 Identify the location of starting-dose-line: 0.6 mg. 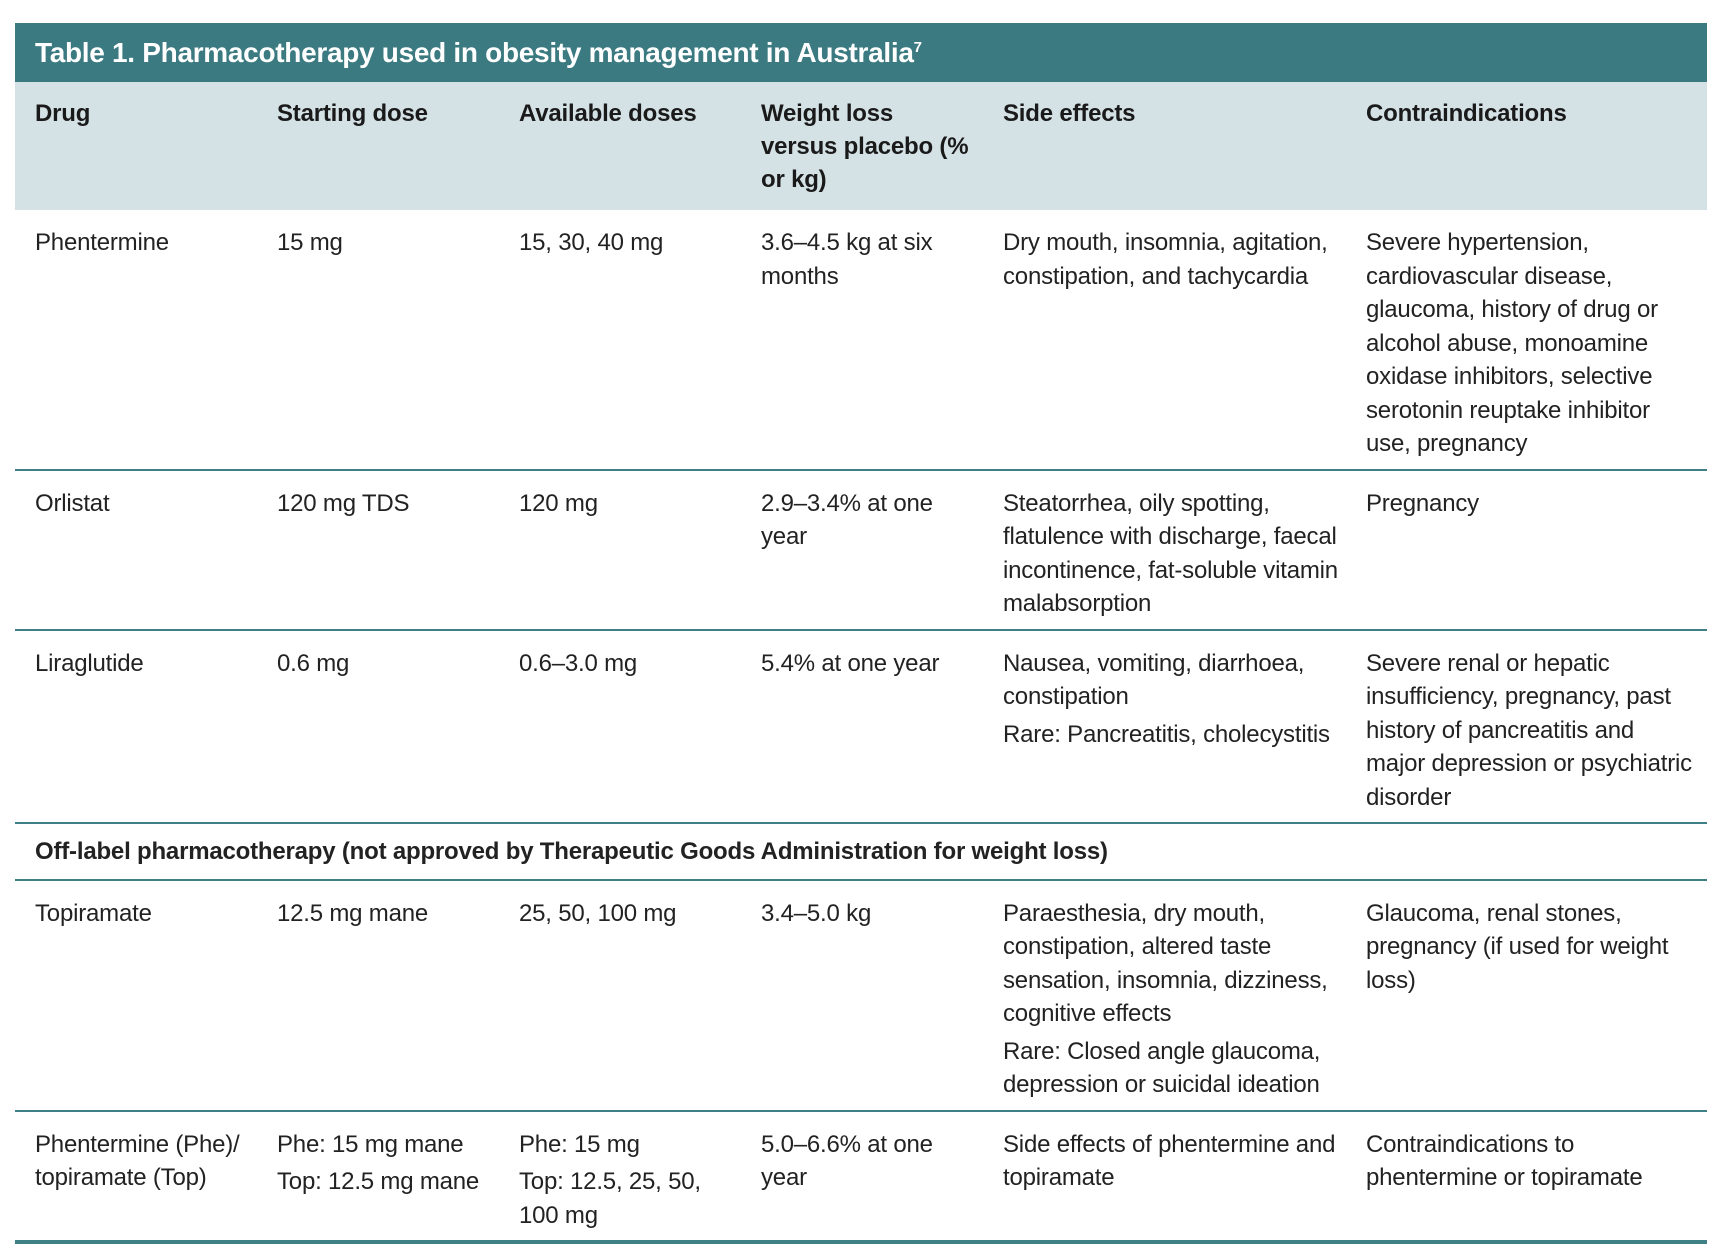
(313, 663).